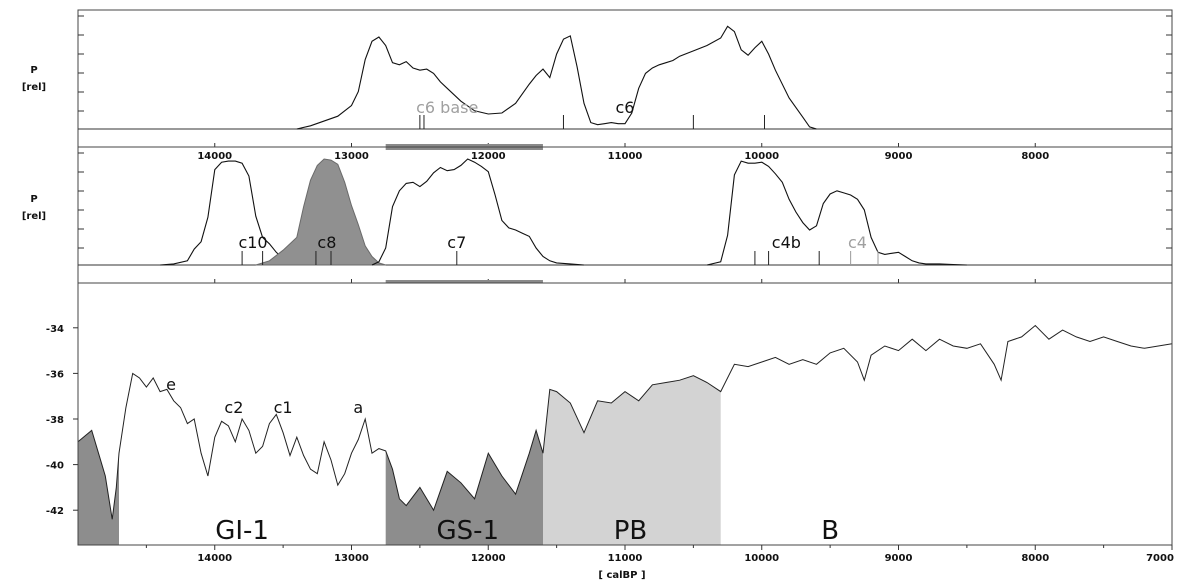  What do you see at coordinates (621, 575) in the screenshot?
I see `x-axis-title: [ calBP ]` at bounding box center [621, 575].